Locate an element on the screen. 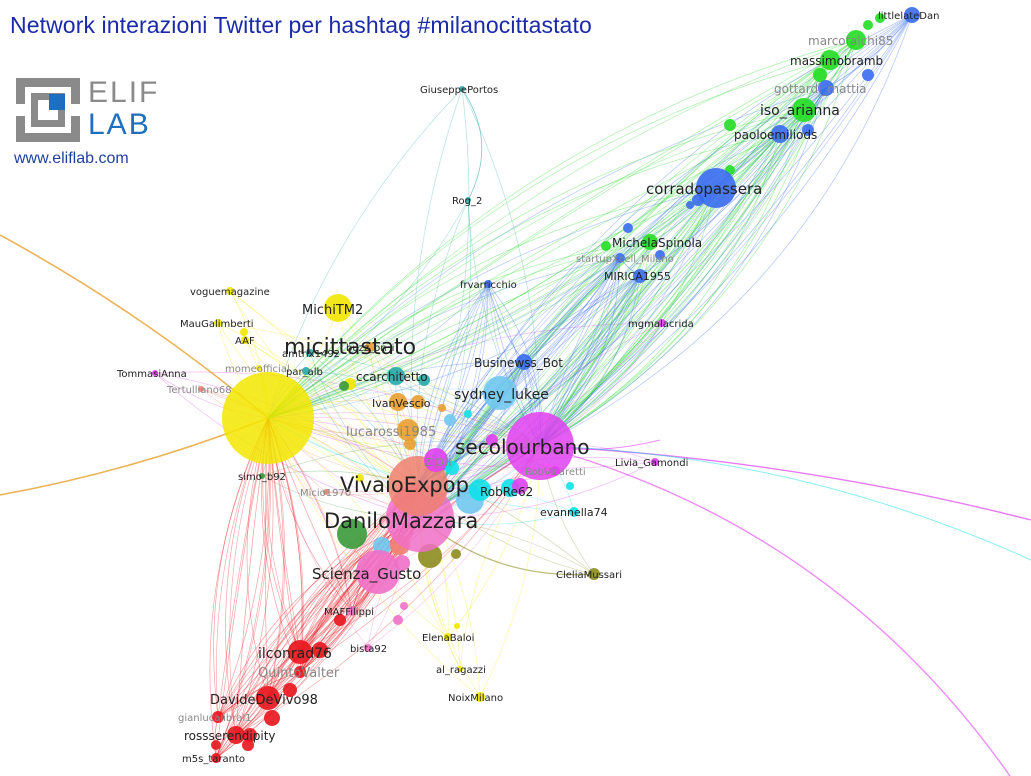 The height and width of the screenshot is (776, 1031). network-node-bista92 is located at coordinates (368, 648).